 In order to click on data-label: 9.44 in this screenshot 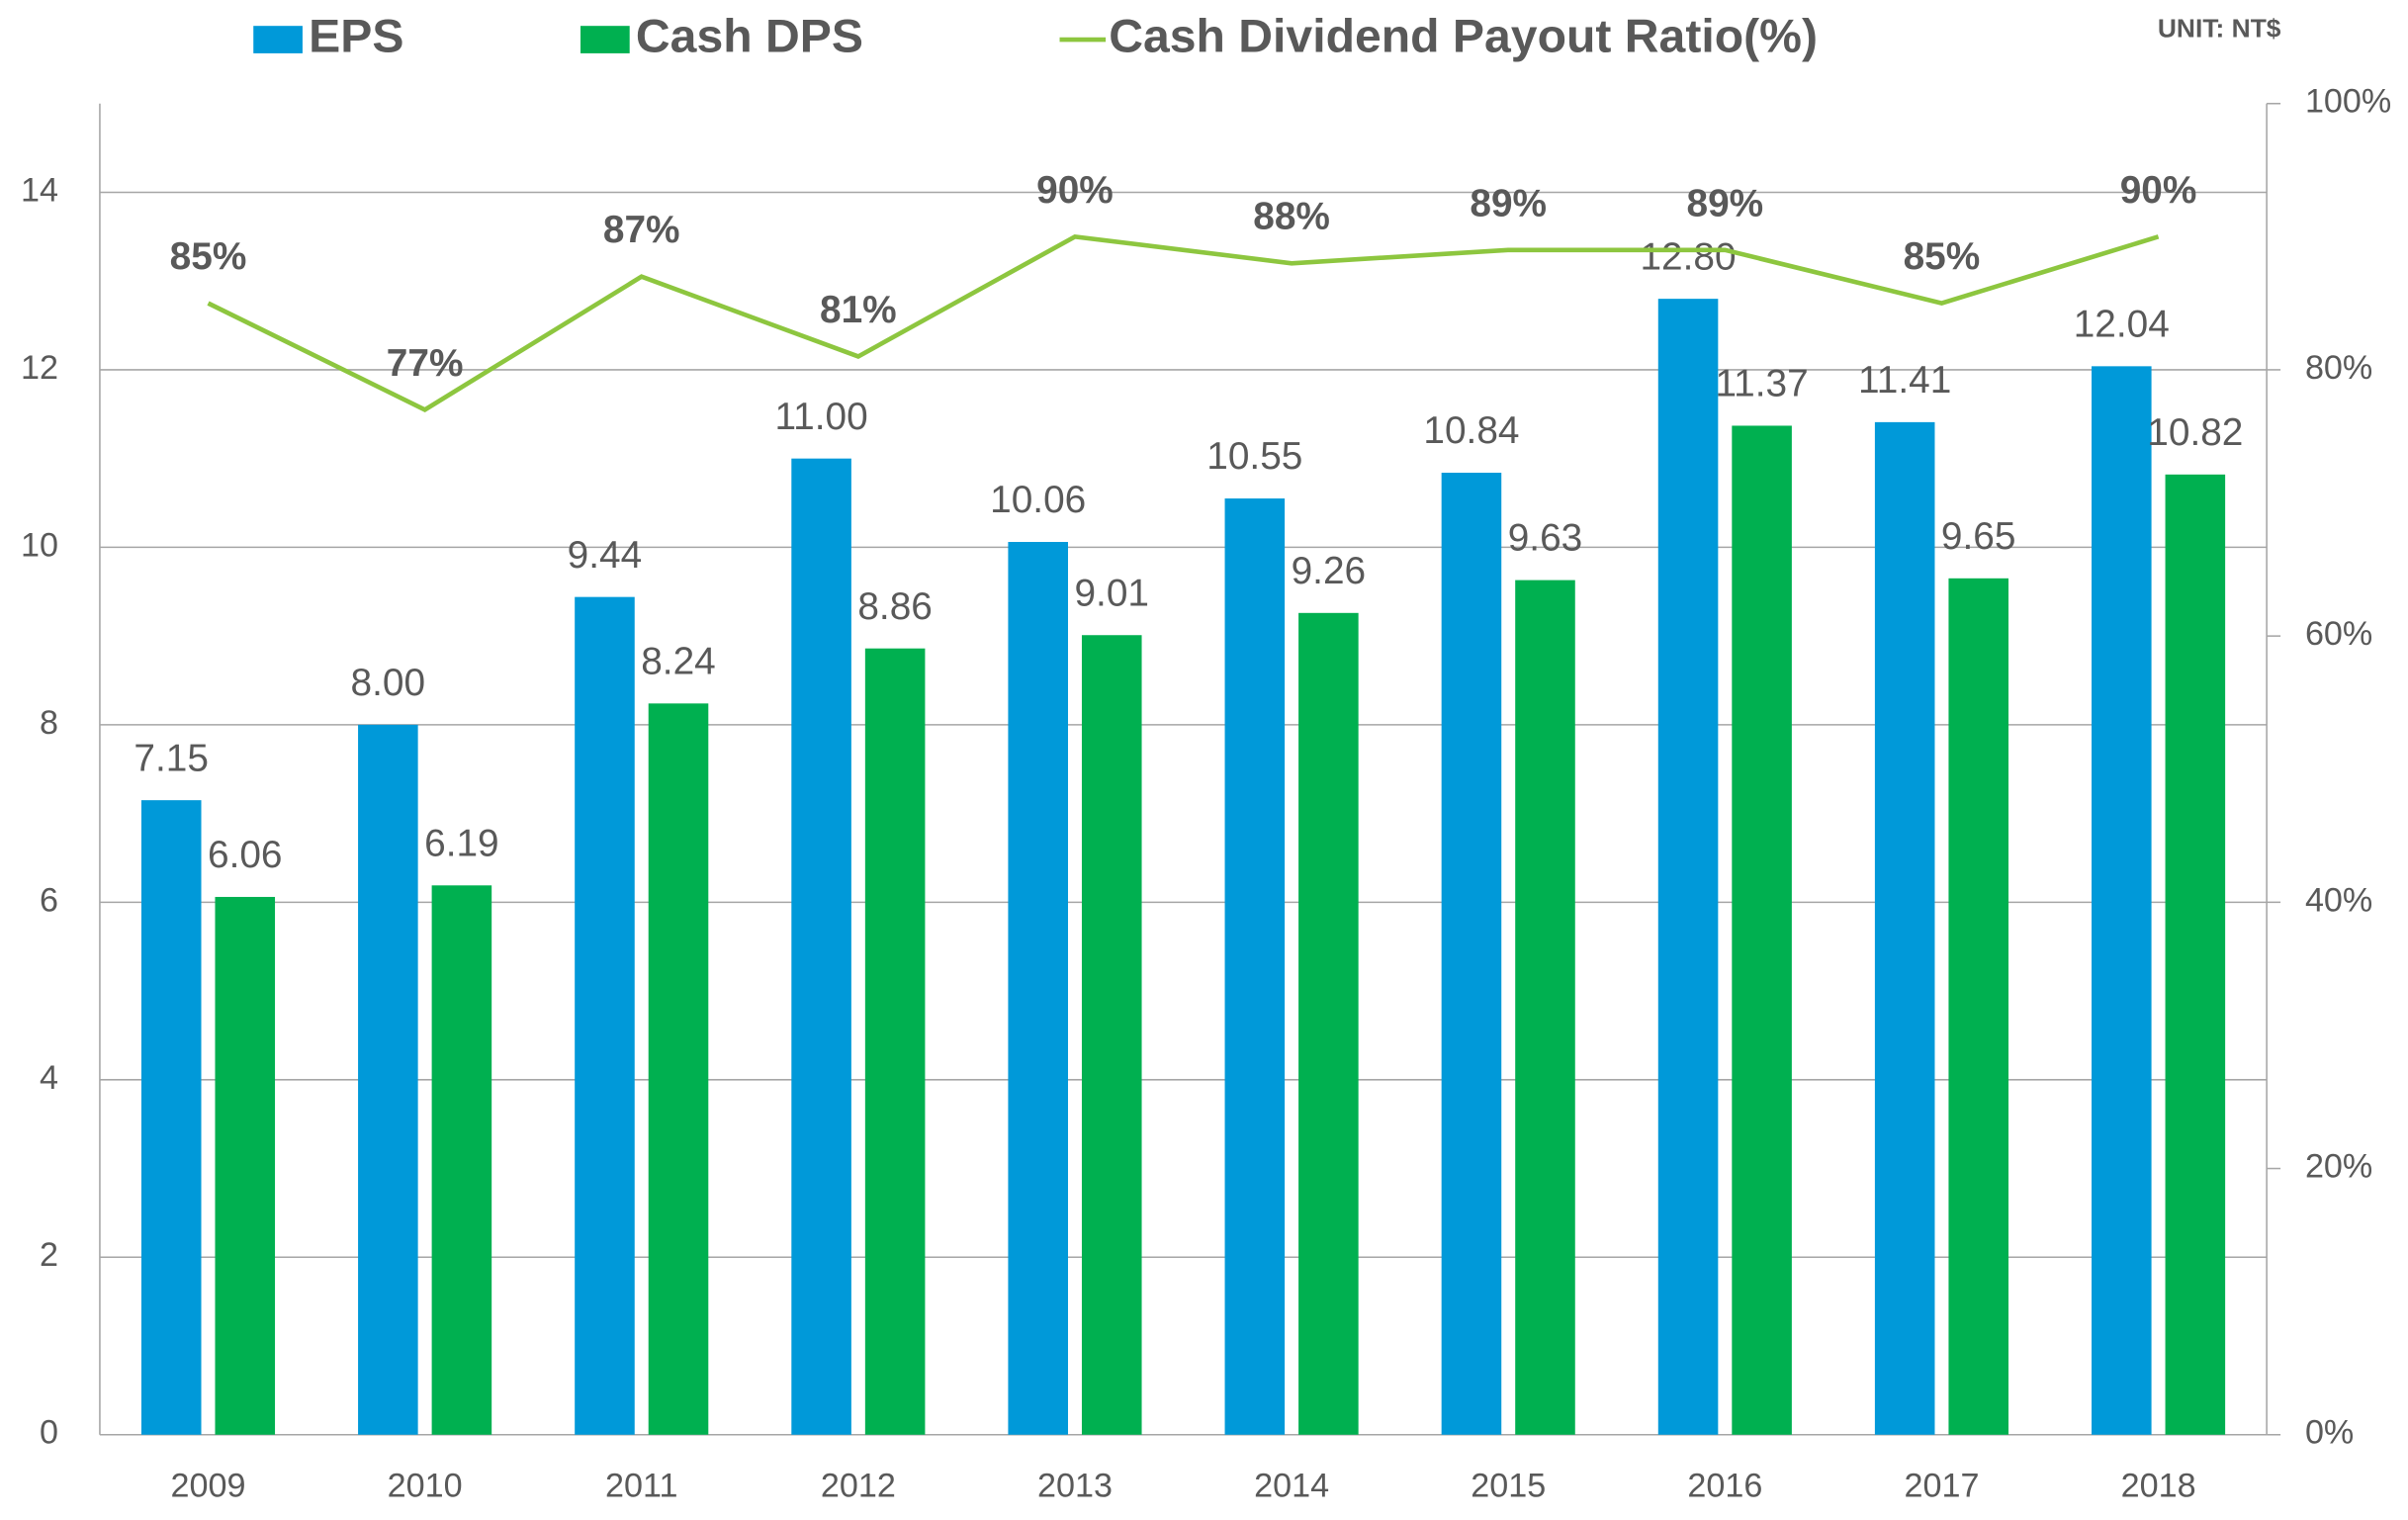, I will do `click(605, 555)`.